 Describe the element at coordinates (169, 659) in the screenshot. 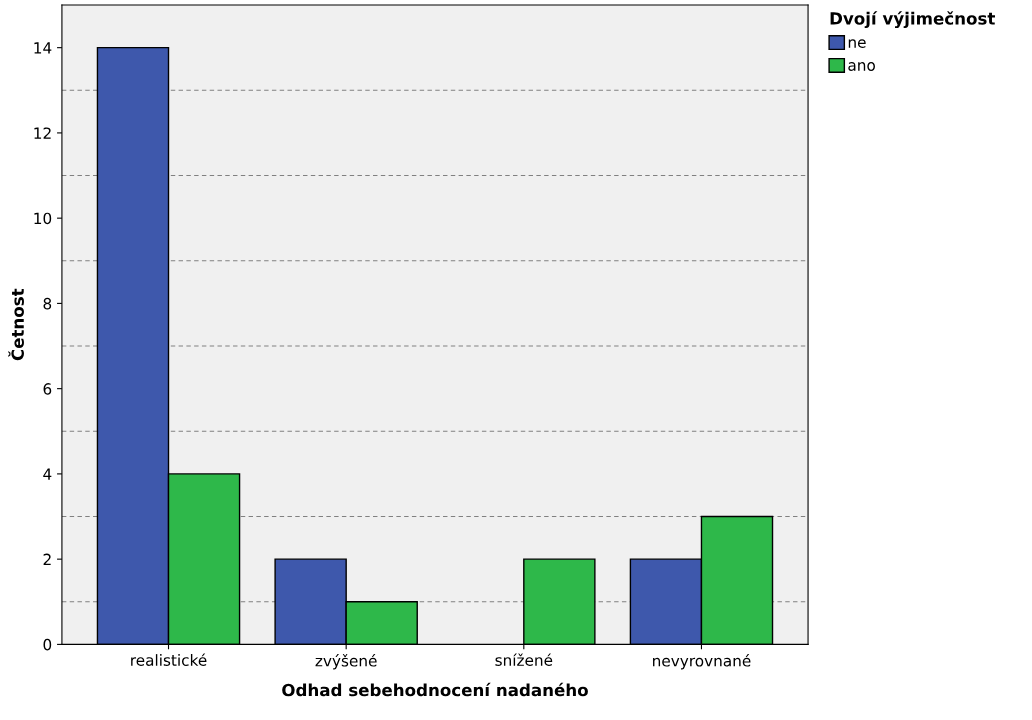

I see `x-tick-label: realistické` at that location.